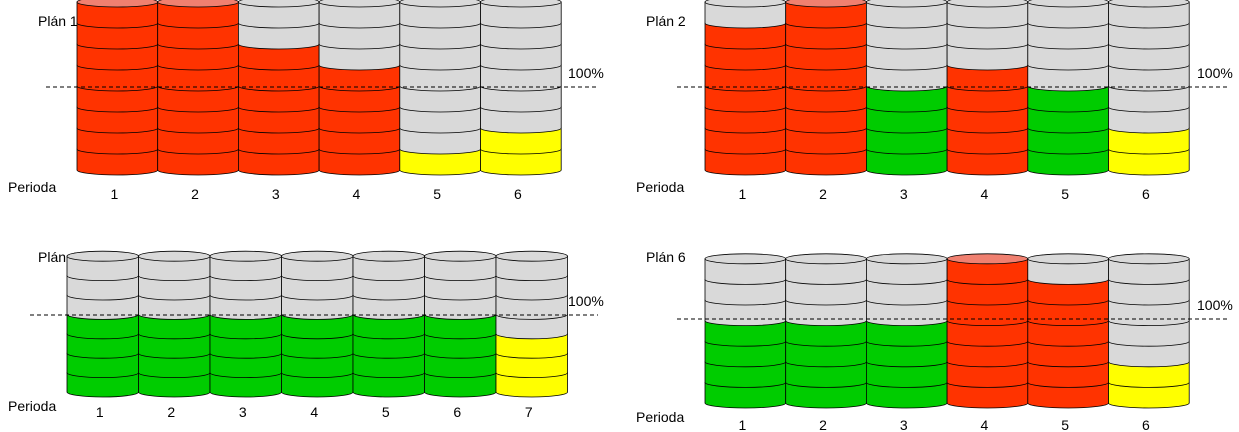 This screenshot has width=1239, height=432. What do you see at coordinates (314, 412) in the screenshot?
I see `period-number: 4` at bounding box center [314, 412].